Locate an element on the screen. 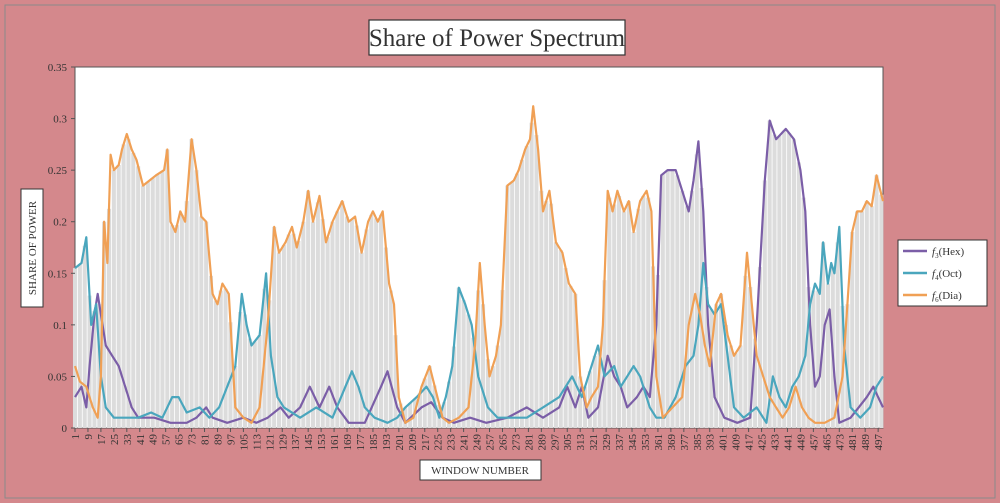 Image resolution: width=1000 pixels, height=503 pixels. x-tick-label: 73 is located at coordinates (193, 440).